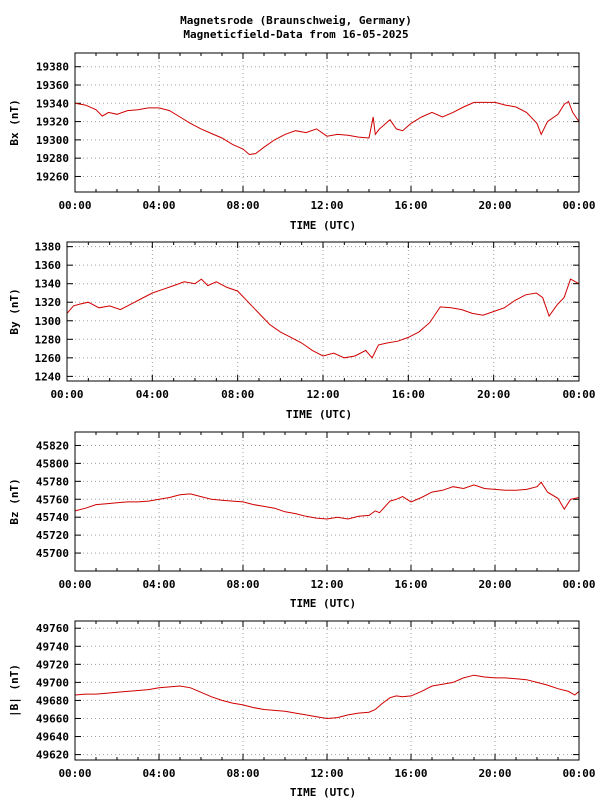 The image size is (600, 800). What do you see at coordinates (323, 225) in the screenshot?
I see `bx-x-axis-label: TIME (UTC)` at bounding box center [323, 225].